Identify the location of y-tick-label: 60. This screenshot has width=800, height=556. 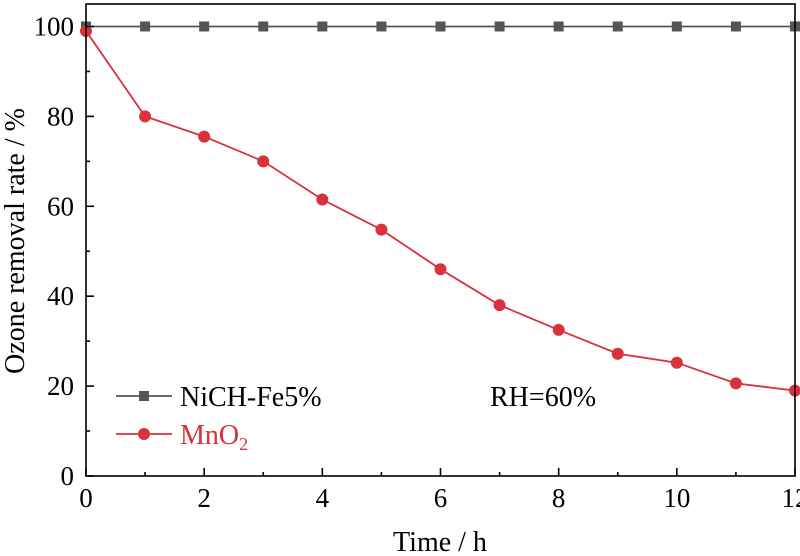
(60, 206).